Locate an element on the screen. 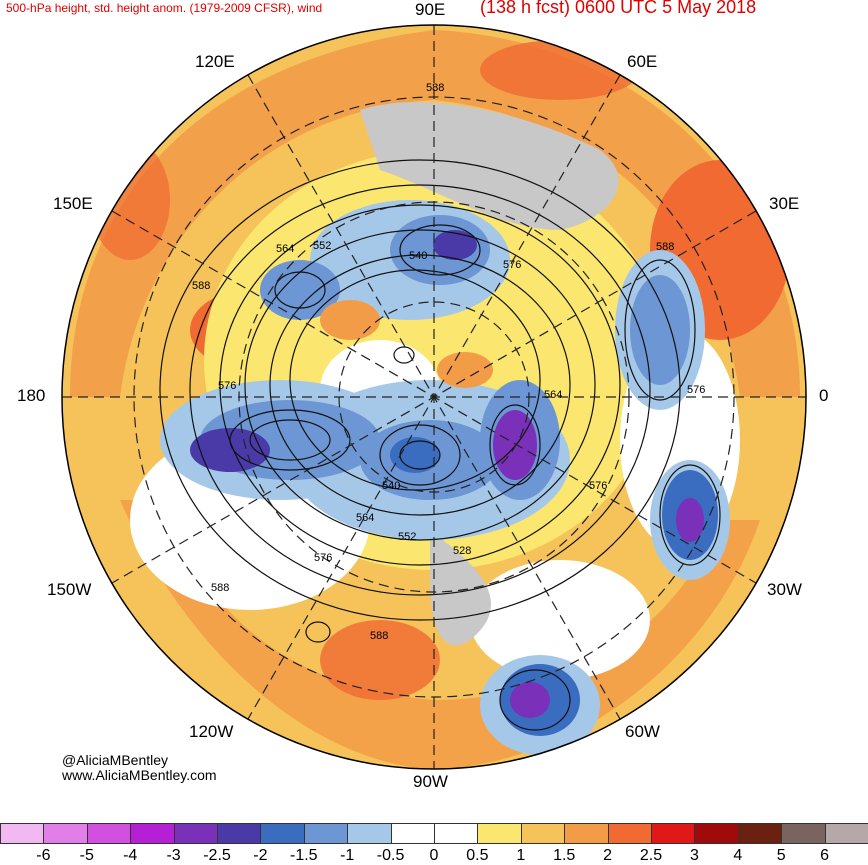  colorbar-tick-label: 0 is located at coordinates (434, 855).